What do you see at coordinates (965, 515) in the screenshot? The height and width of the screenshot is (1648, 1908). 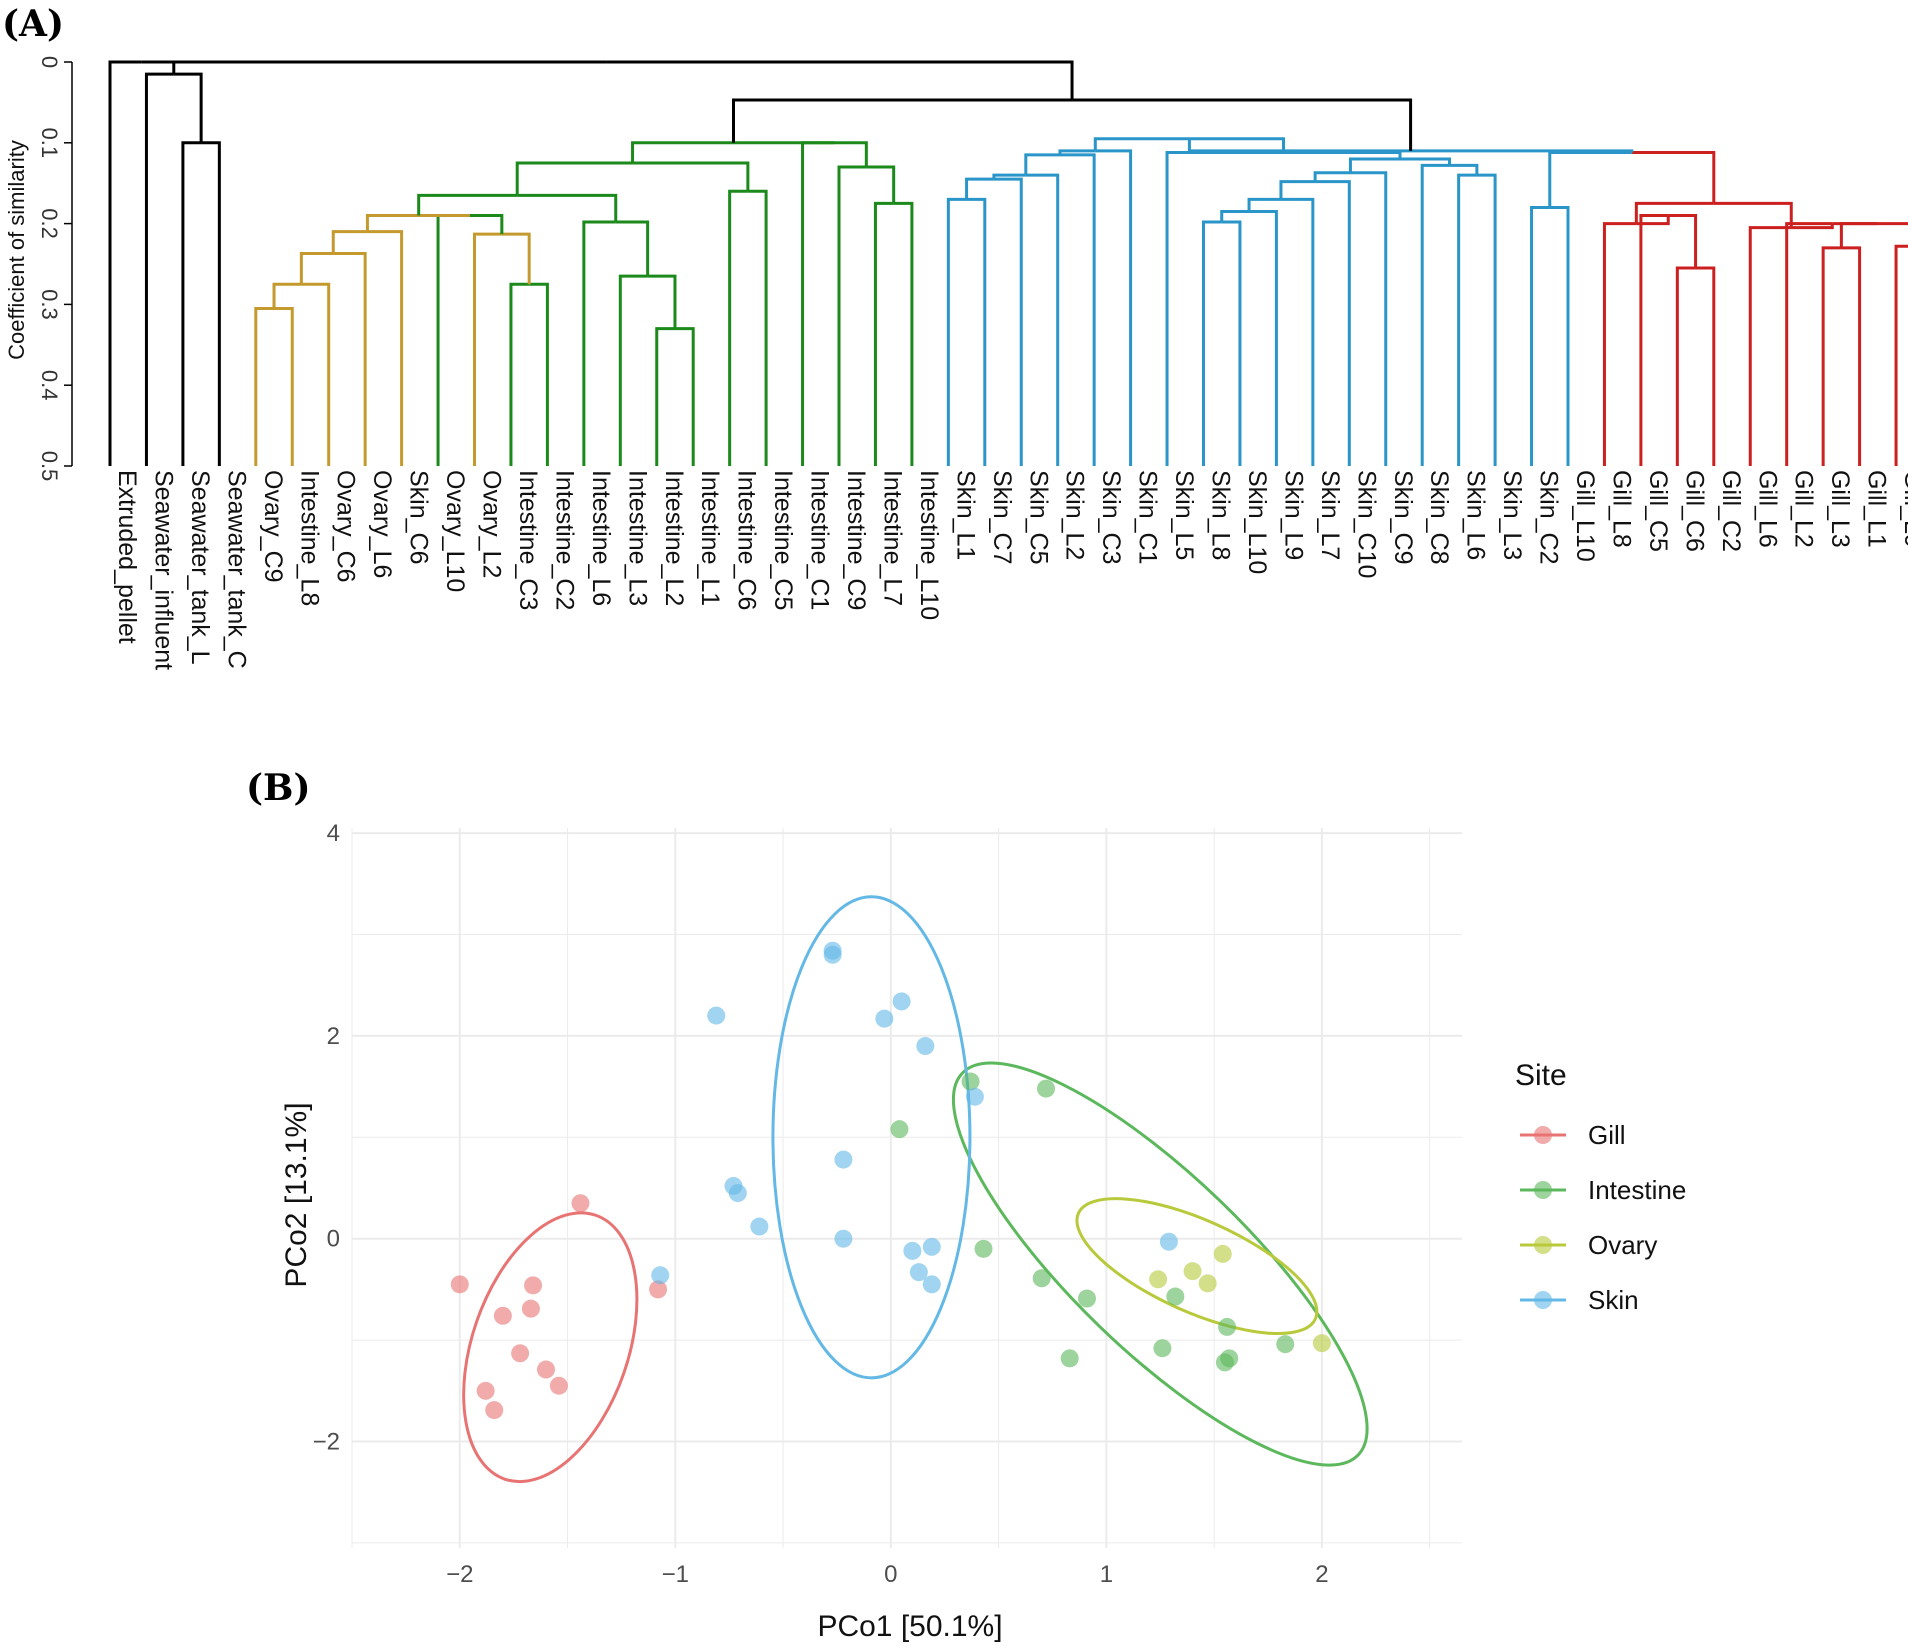 I see `dendrogram-leaf-label: Skin_L1` at bounding box center [965, 515].